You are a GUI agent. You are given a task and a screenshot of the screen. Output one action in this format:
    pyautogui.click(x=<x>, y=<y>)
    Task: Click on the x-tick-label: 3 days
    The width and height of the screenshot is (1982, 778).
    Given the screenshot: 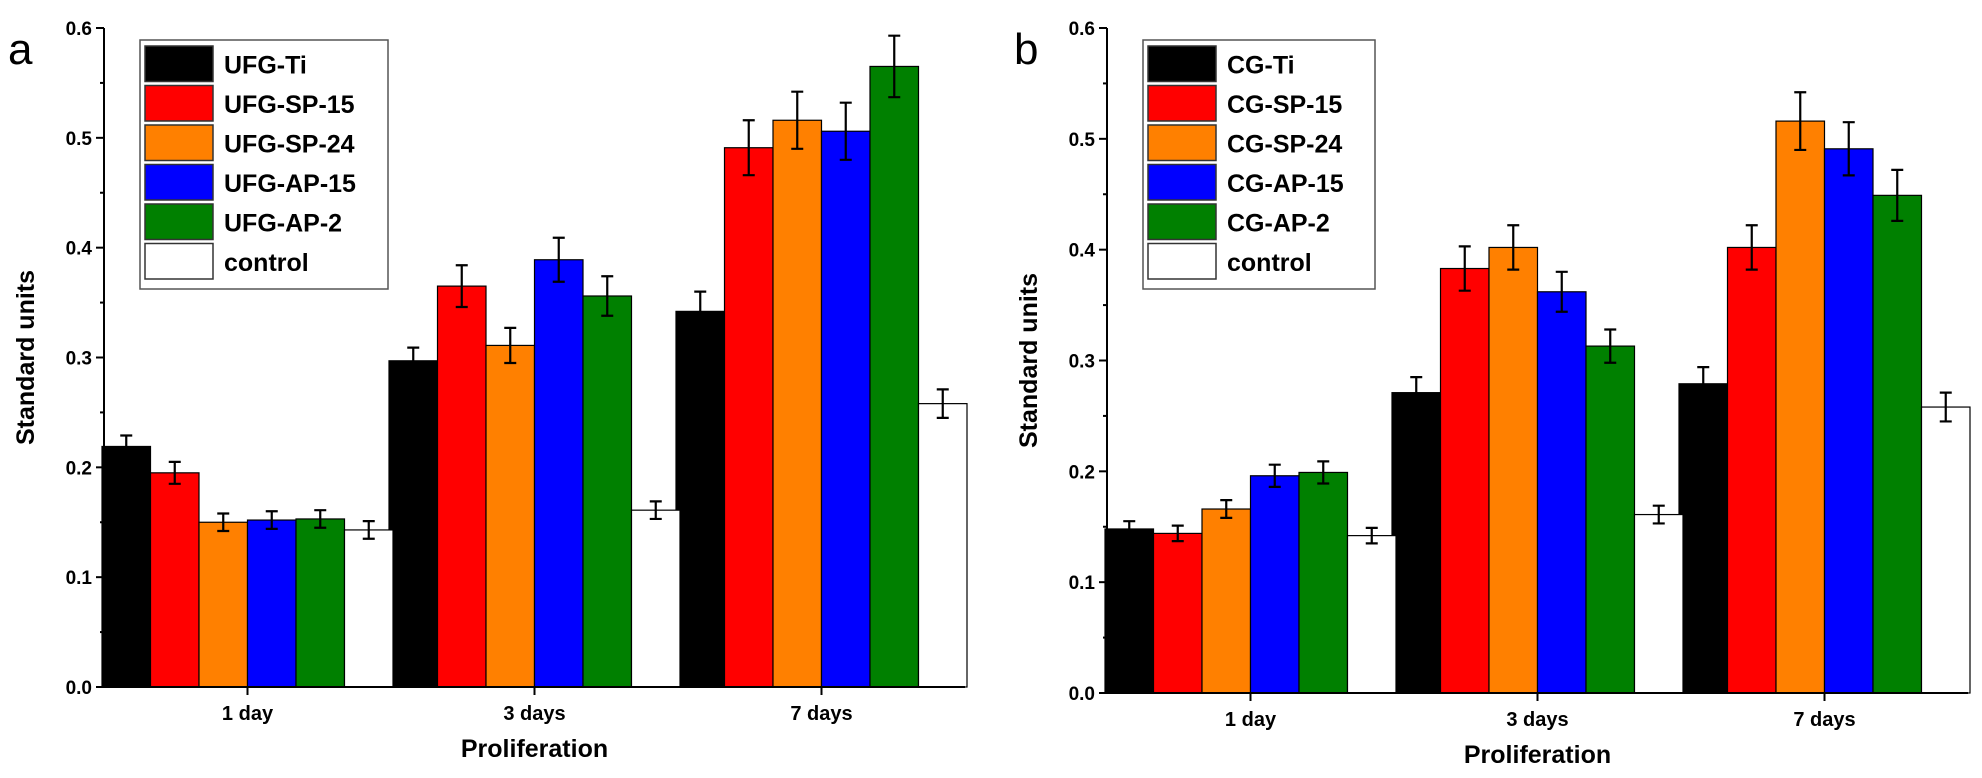 What is the action you would take?
    pyautogui.click(x=1537, y=720)
    